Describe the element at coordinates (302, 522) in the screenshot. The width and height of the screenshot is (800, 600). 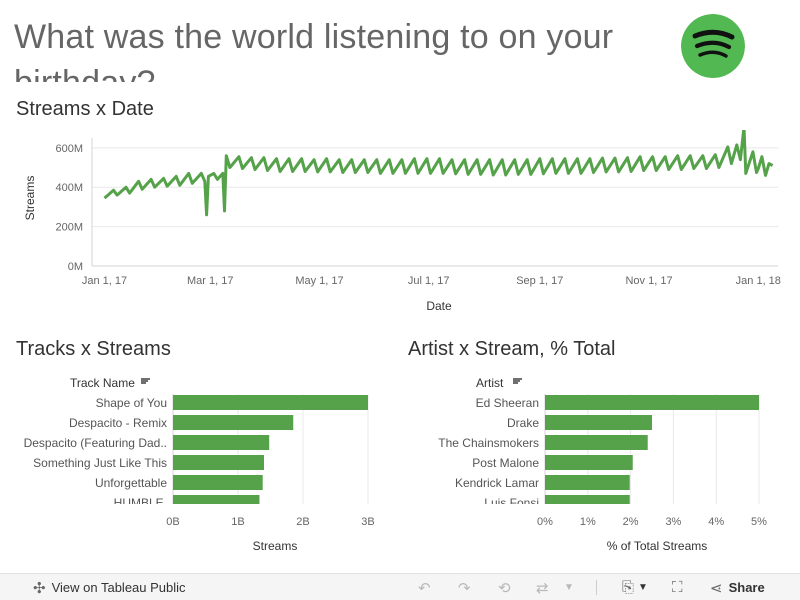
I see `x-tick-label: 2B` at that location.